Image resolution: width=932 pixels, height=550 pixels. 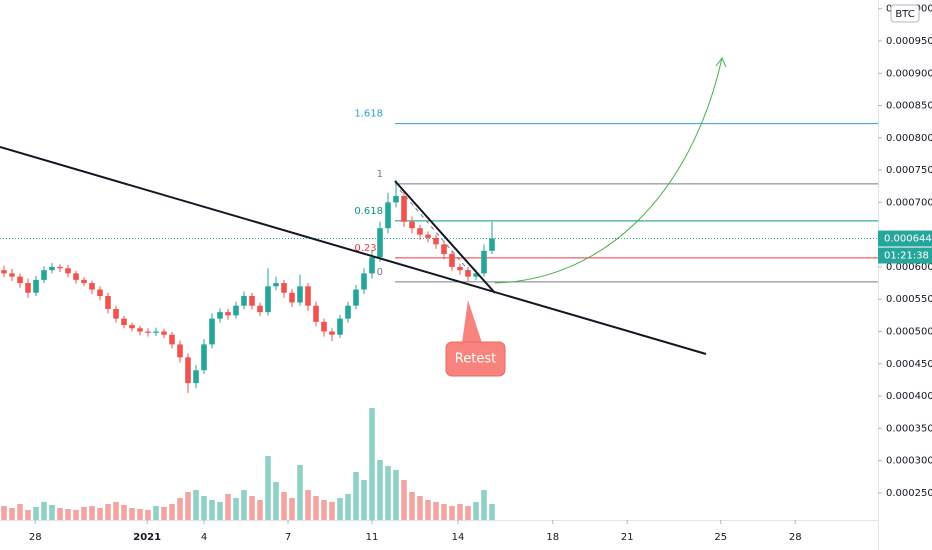 I want to click on y-tick-label: 0.000850, so click(x=909, y=106).